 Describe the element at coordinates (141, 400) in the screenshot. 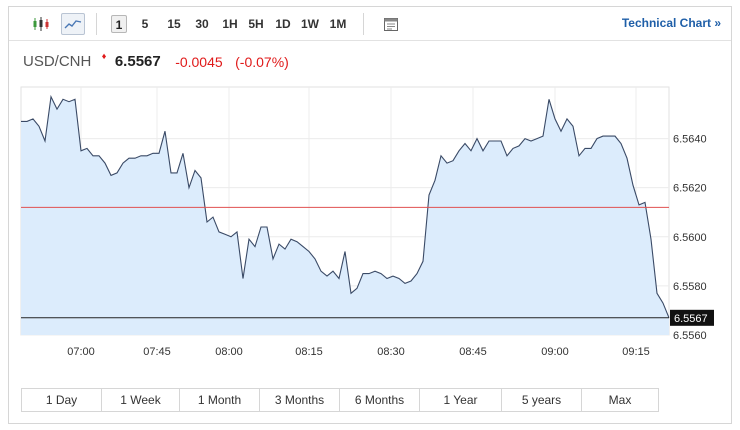

I see `range-1-week-button: 1 Week` at that location.